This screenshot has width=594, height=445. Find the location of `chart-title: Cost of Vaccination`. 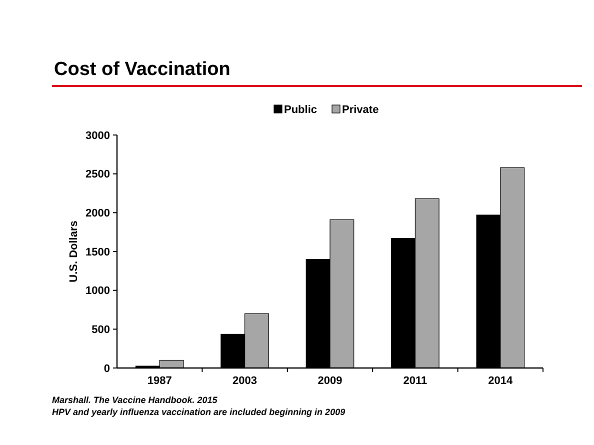

chart-title: Cost of Vaccination is located at coordinates (142, 69).